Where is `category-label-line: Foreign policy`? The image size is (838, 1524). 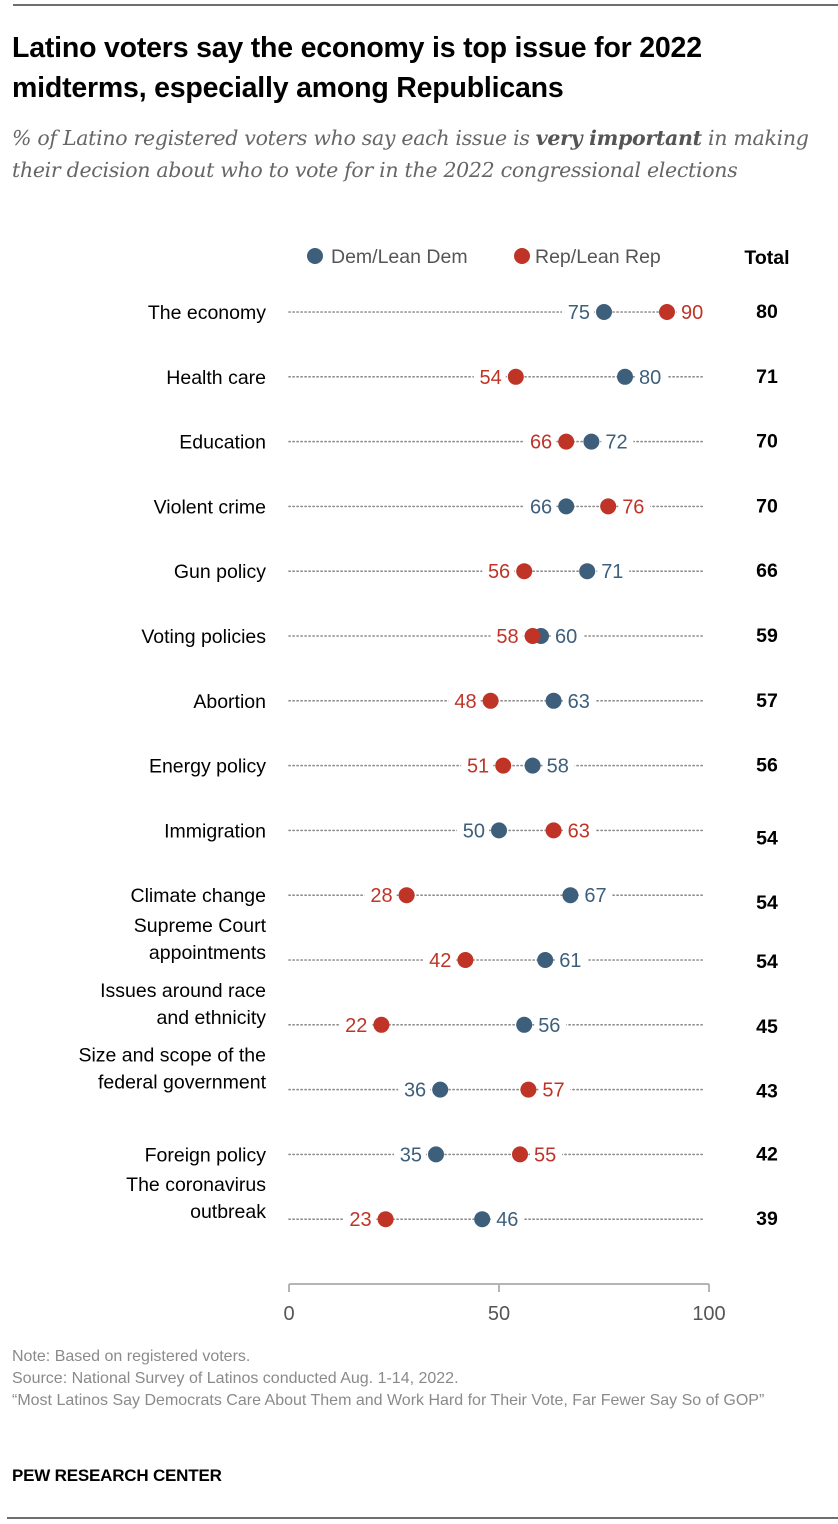 category-label-line: Foreign policy is located at coordinates (206, 1155).